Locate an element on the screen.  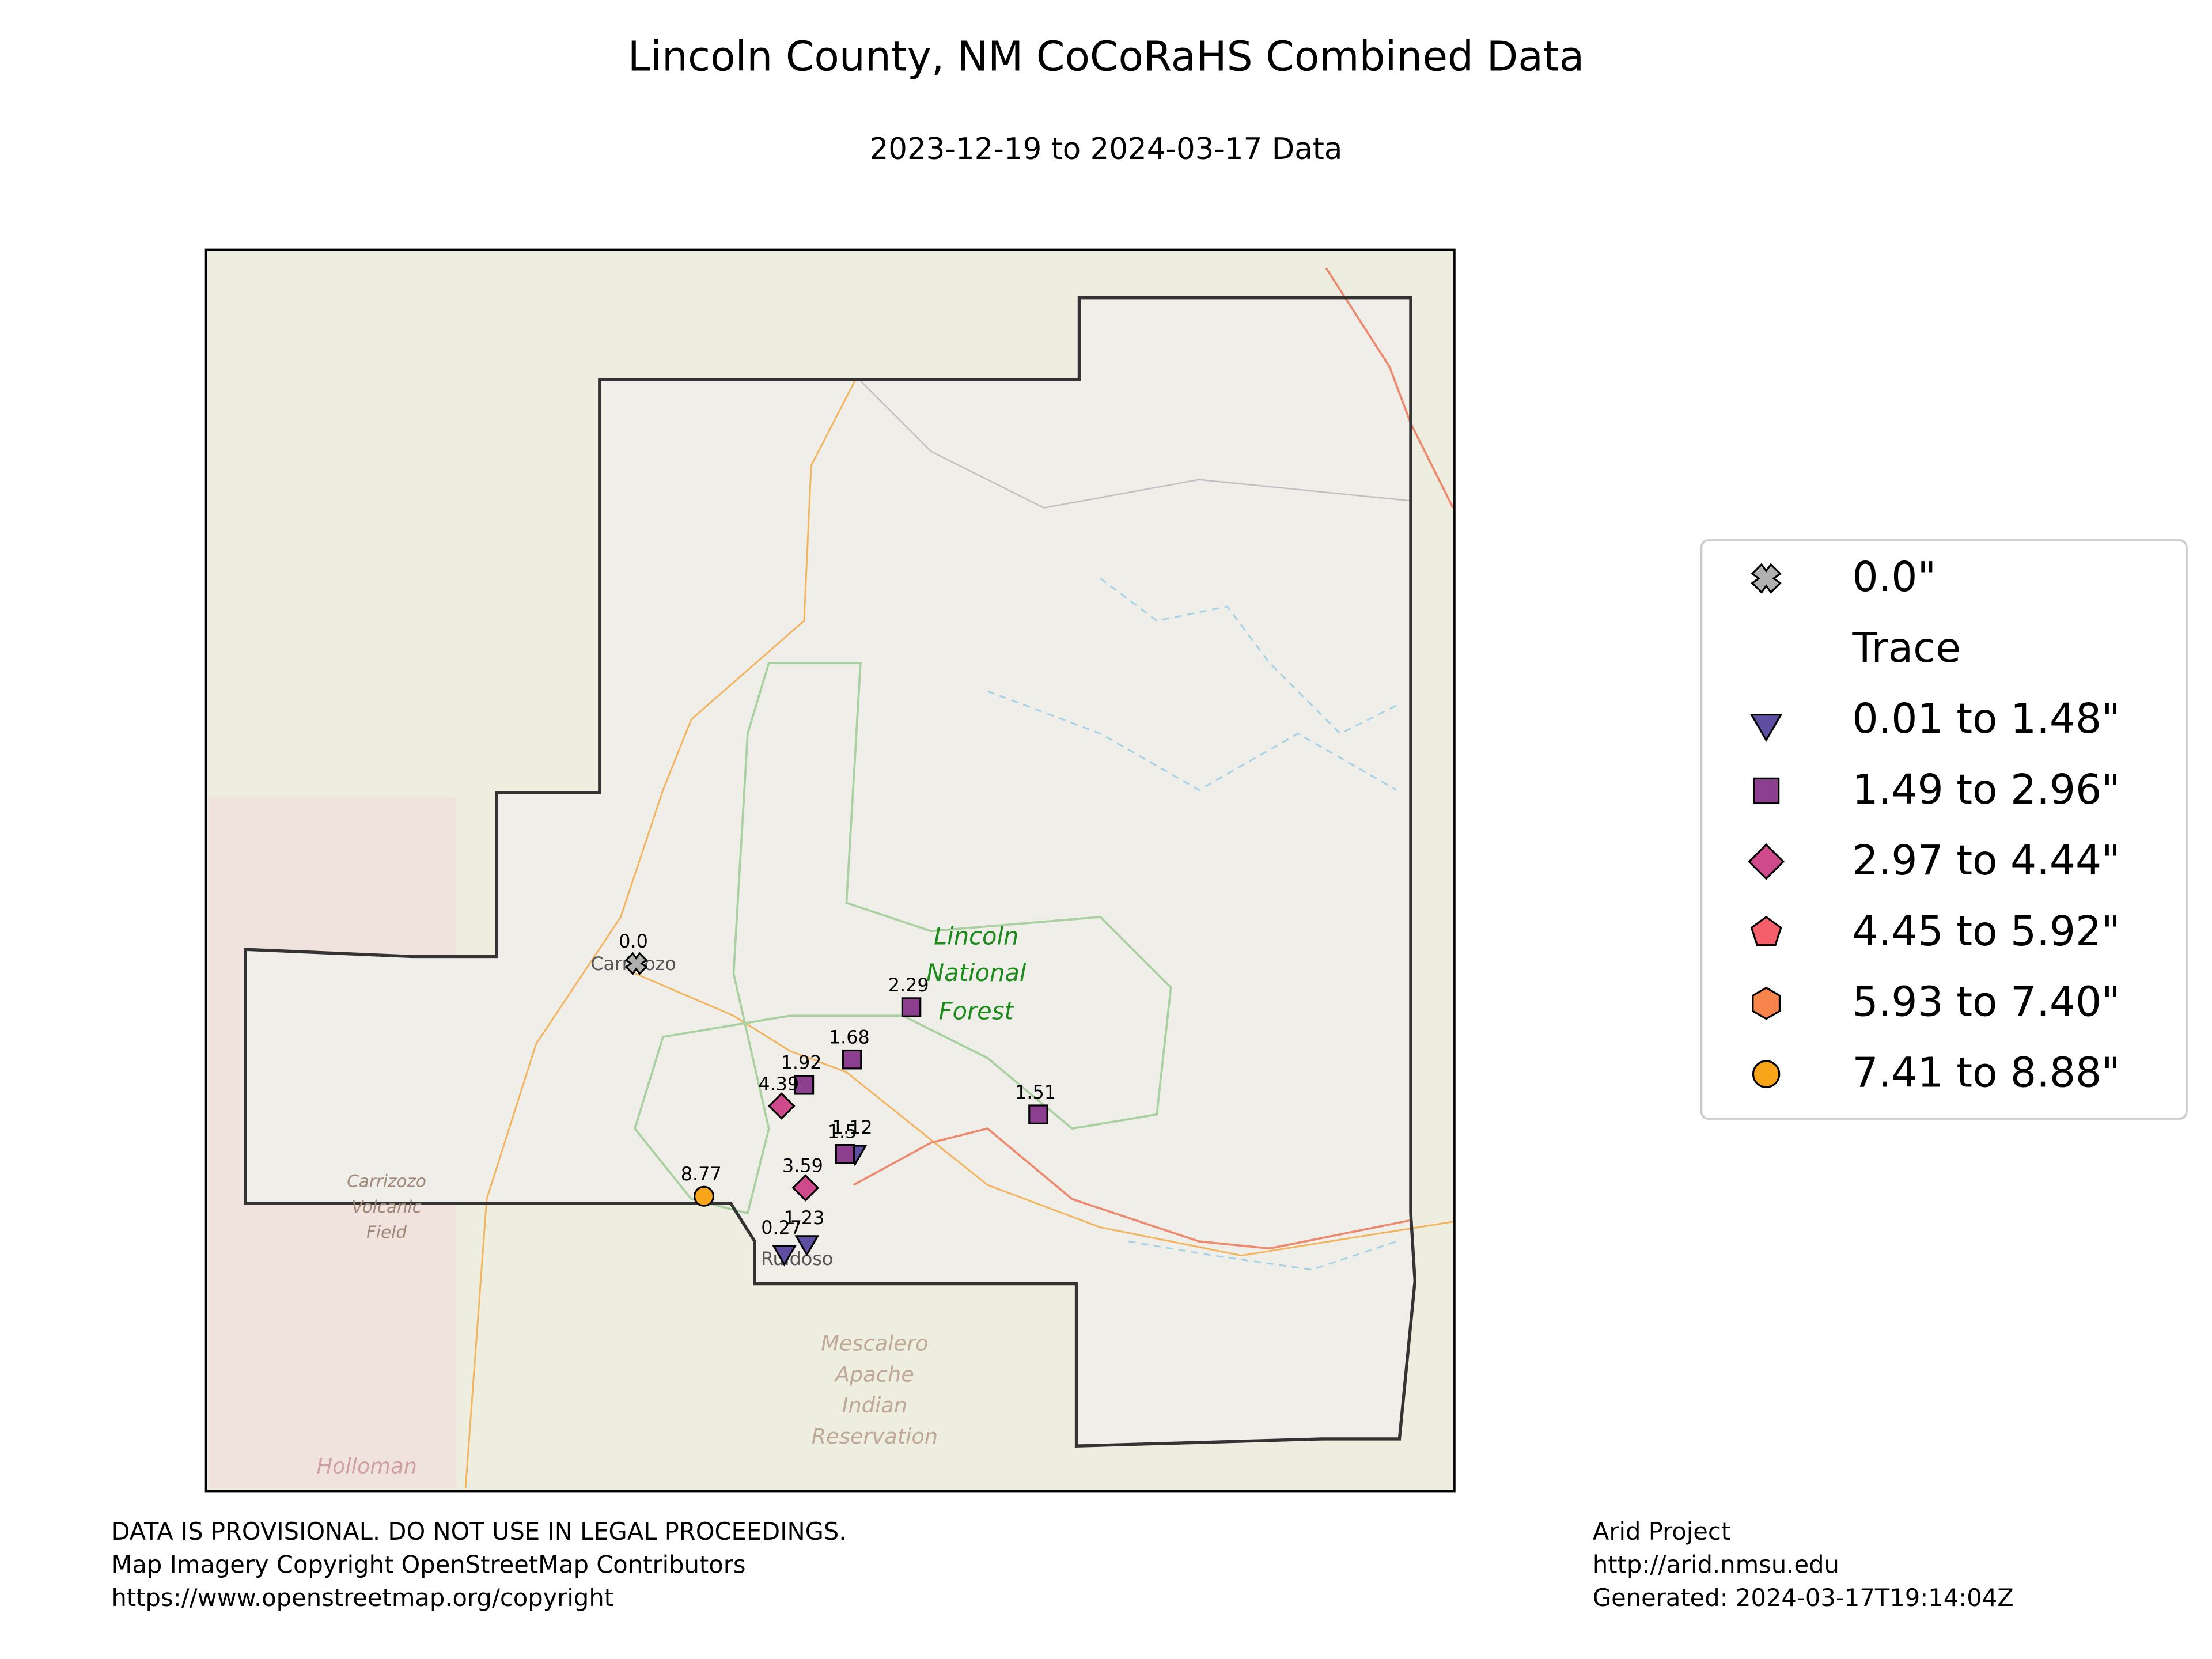
station-value-label: 1.92 is located at coordinates (801, 1063).